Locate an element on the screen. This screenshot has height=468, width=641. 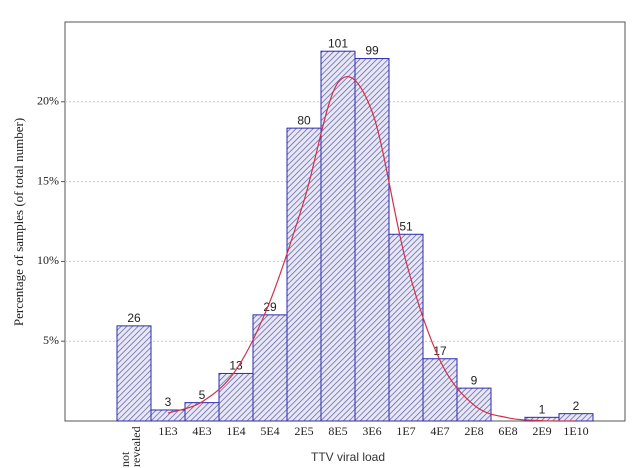
x-tick-label: 2E9 is located at coordinates (542, 431).